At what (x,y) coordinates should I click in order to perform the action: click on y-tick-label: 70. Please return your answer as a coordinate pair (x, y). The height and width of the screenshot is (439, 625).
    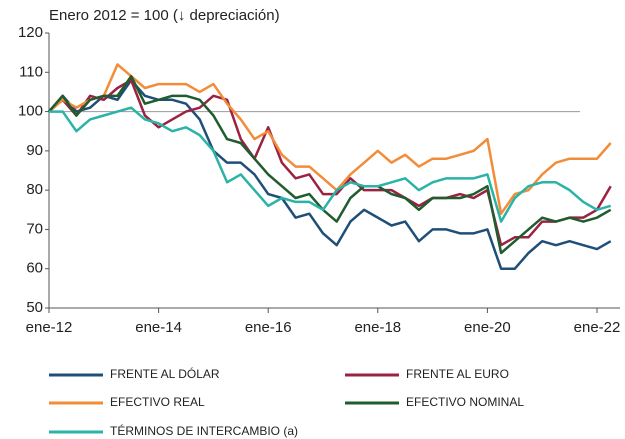
    Looking at the image, I should click on (34, 228).